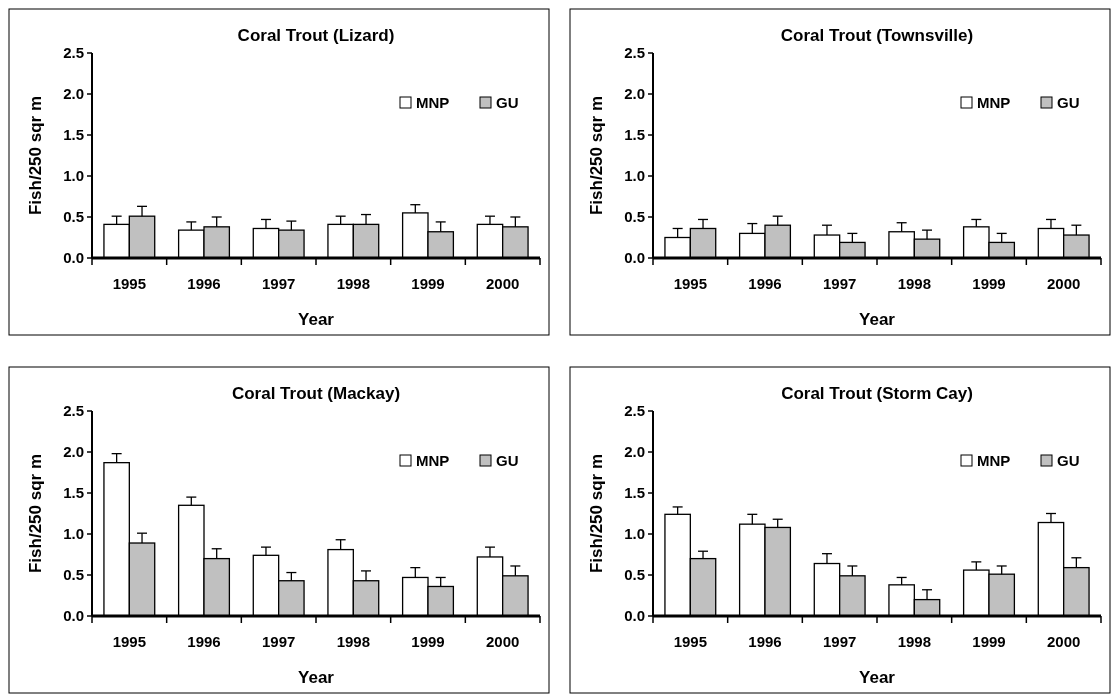 The image size is (1116, 700). I want to click on chart-title: Coral Trout (Townsville), so click(877, 35).